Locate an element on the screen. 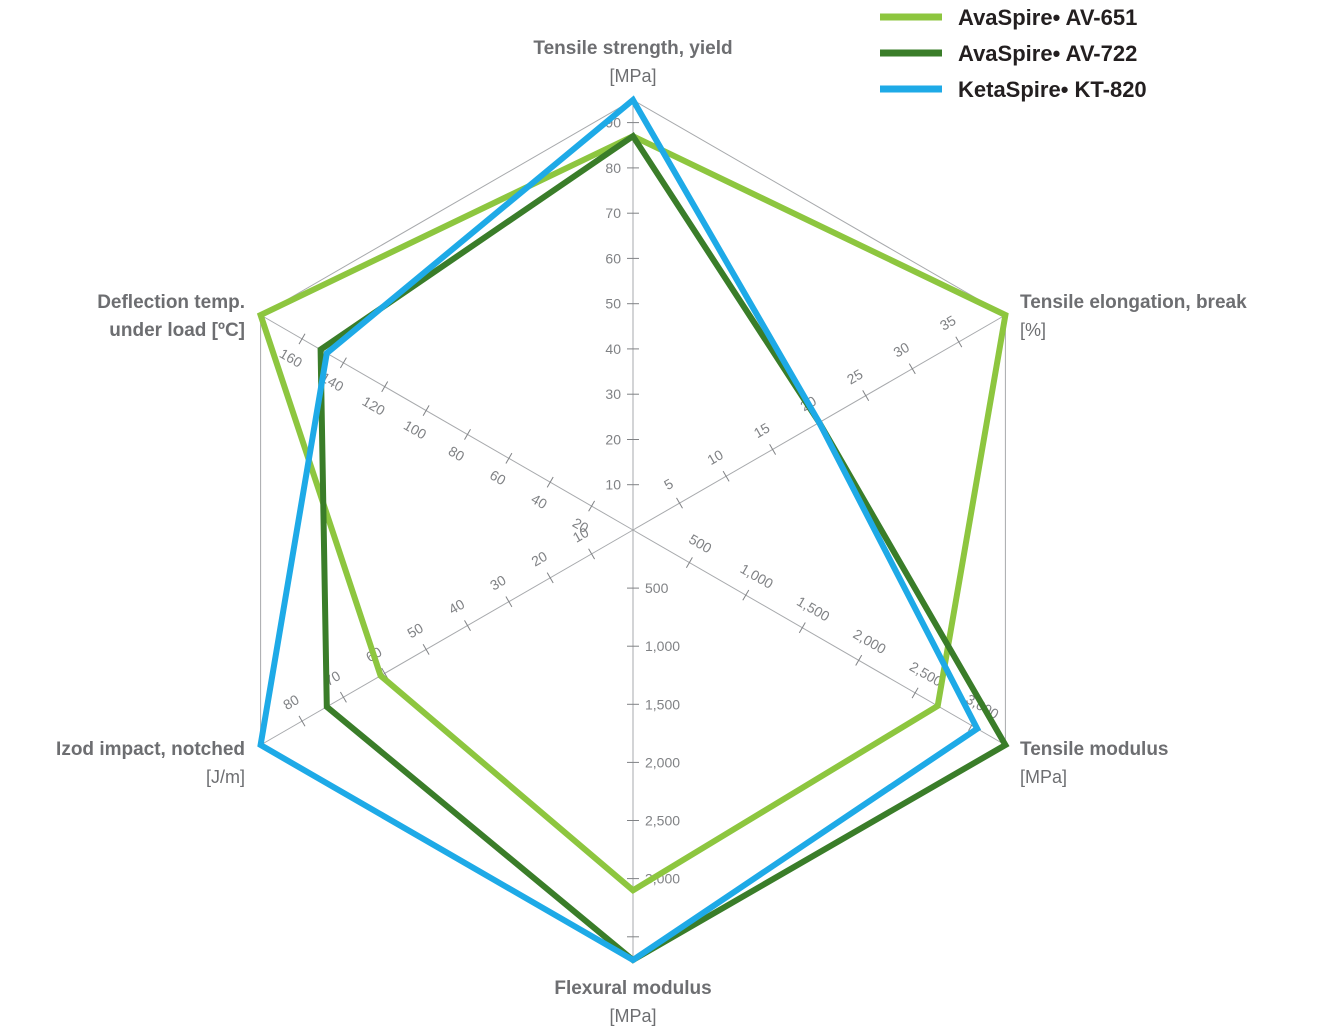 Image resolution: width=1320 pixels, height=1036 pixels. tick-label: 120 is located at coordinates (374, 406).